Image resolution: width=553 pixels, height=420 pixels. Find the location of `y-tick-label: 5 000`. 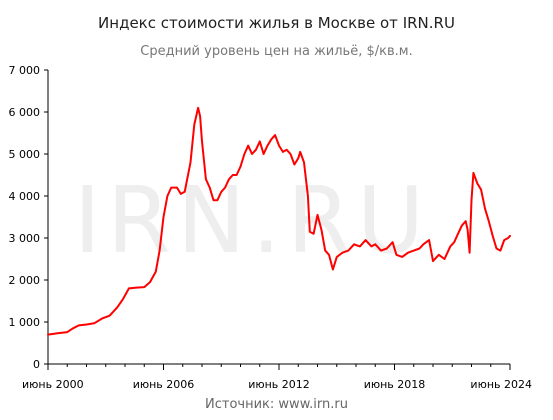

y-tick-label: 5 000 is located at coordinates (25, 154).